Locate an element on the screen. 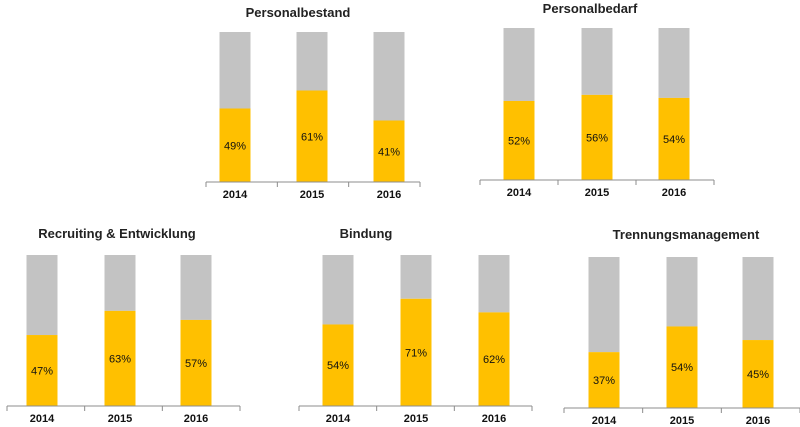 The width and height of the screenshot is (800, 427). chart-panel-2: Personalbedarf 52% 2014 56% 2015 54% 2016 is located at coordinates (597, 100).